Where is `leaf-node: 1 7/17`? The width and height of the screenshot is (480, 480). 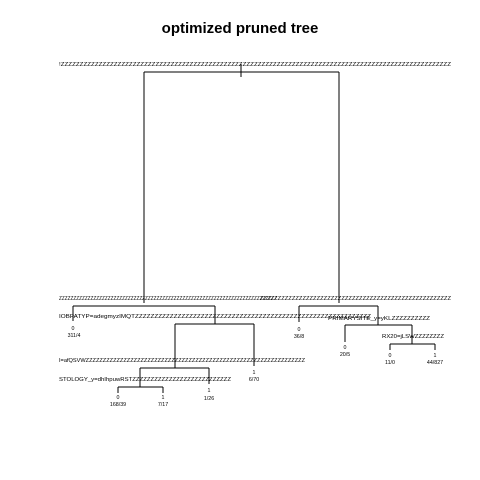
leaf-node: 1 7/17 is located at coordinates (163, 401).